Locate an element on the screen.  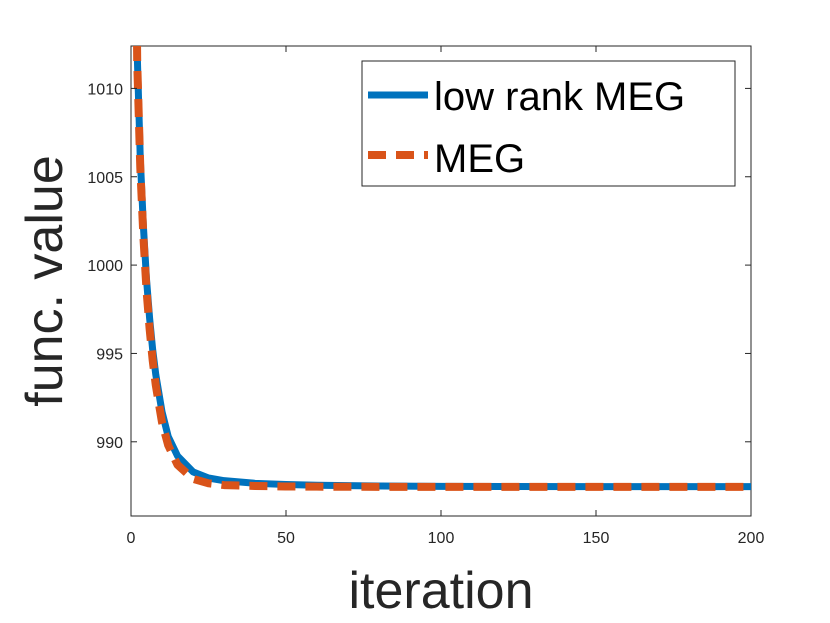
y-tick-label: 1000 is located at coordinates (105, 266).